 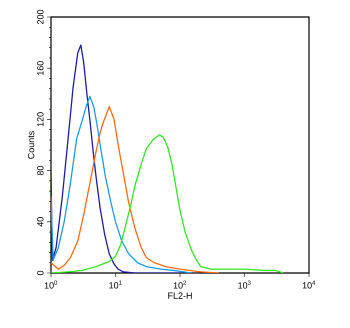 I want to click on y-tick-label: 200, so click(x=40, y=17).